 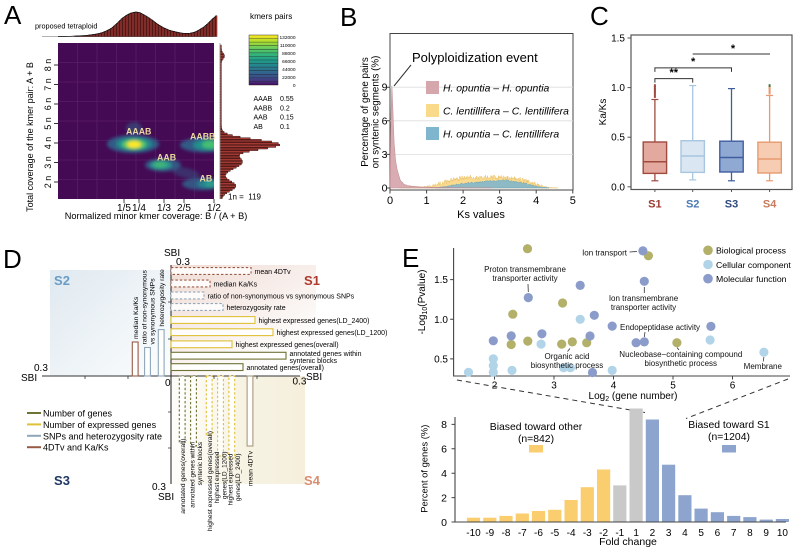 What do you see at coordinates (473, 533) in the screenshot?
I see `svg-text: -10` at bounding box center [473, 533].